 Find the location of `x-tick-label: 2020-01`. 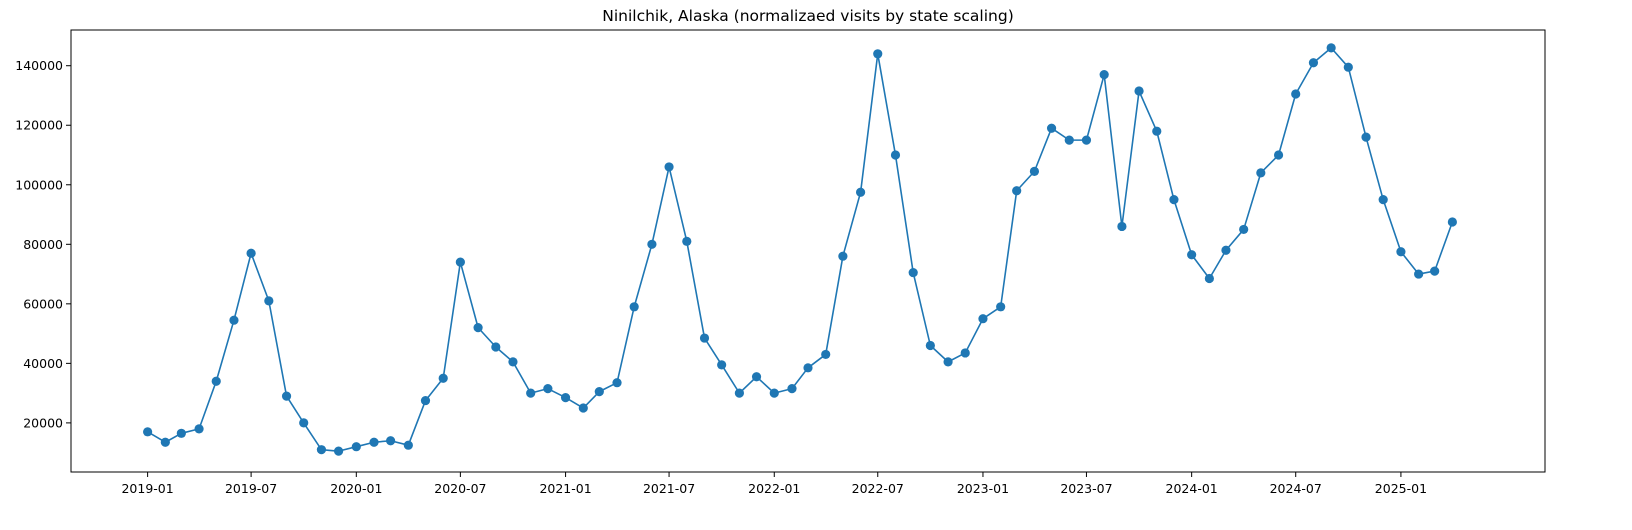

x-tick-label: 2020-01 is located at coordinates (356, 488).